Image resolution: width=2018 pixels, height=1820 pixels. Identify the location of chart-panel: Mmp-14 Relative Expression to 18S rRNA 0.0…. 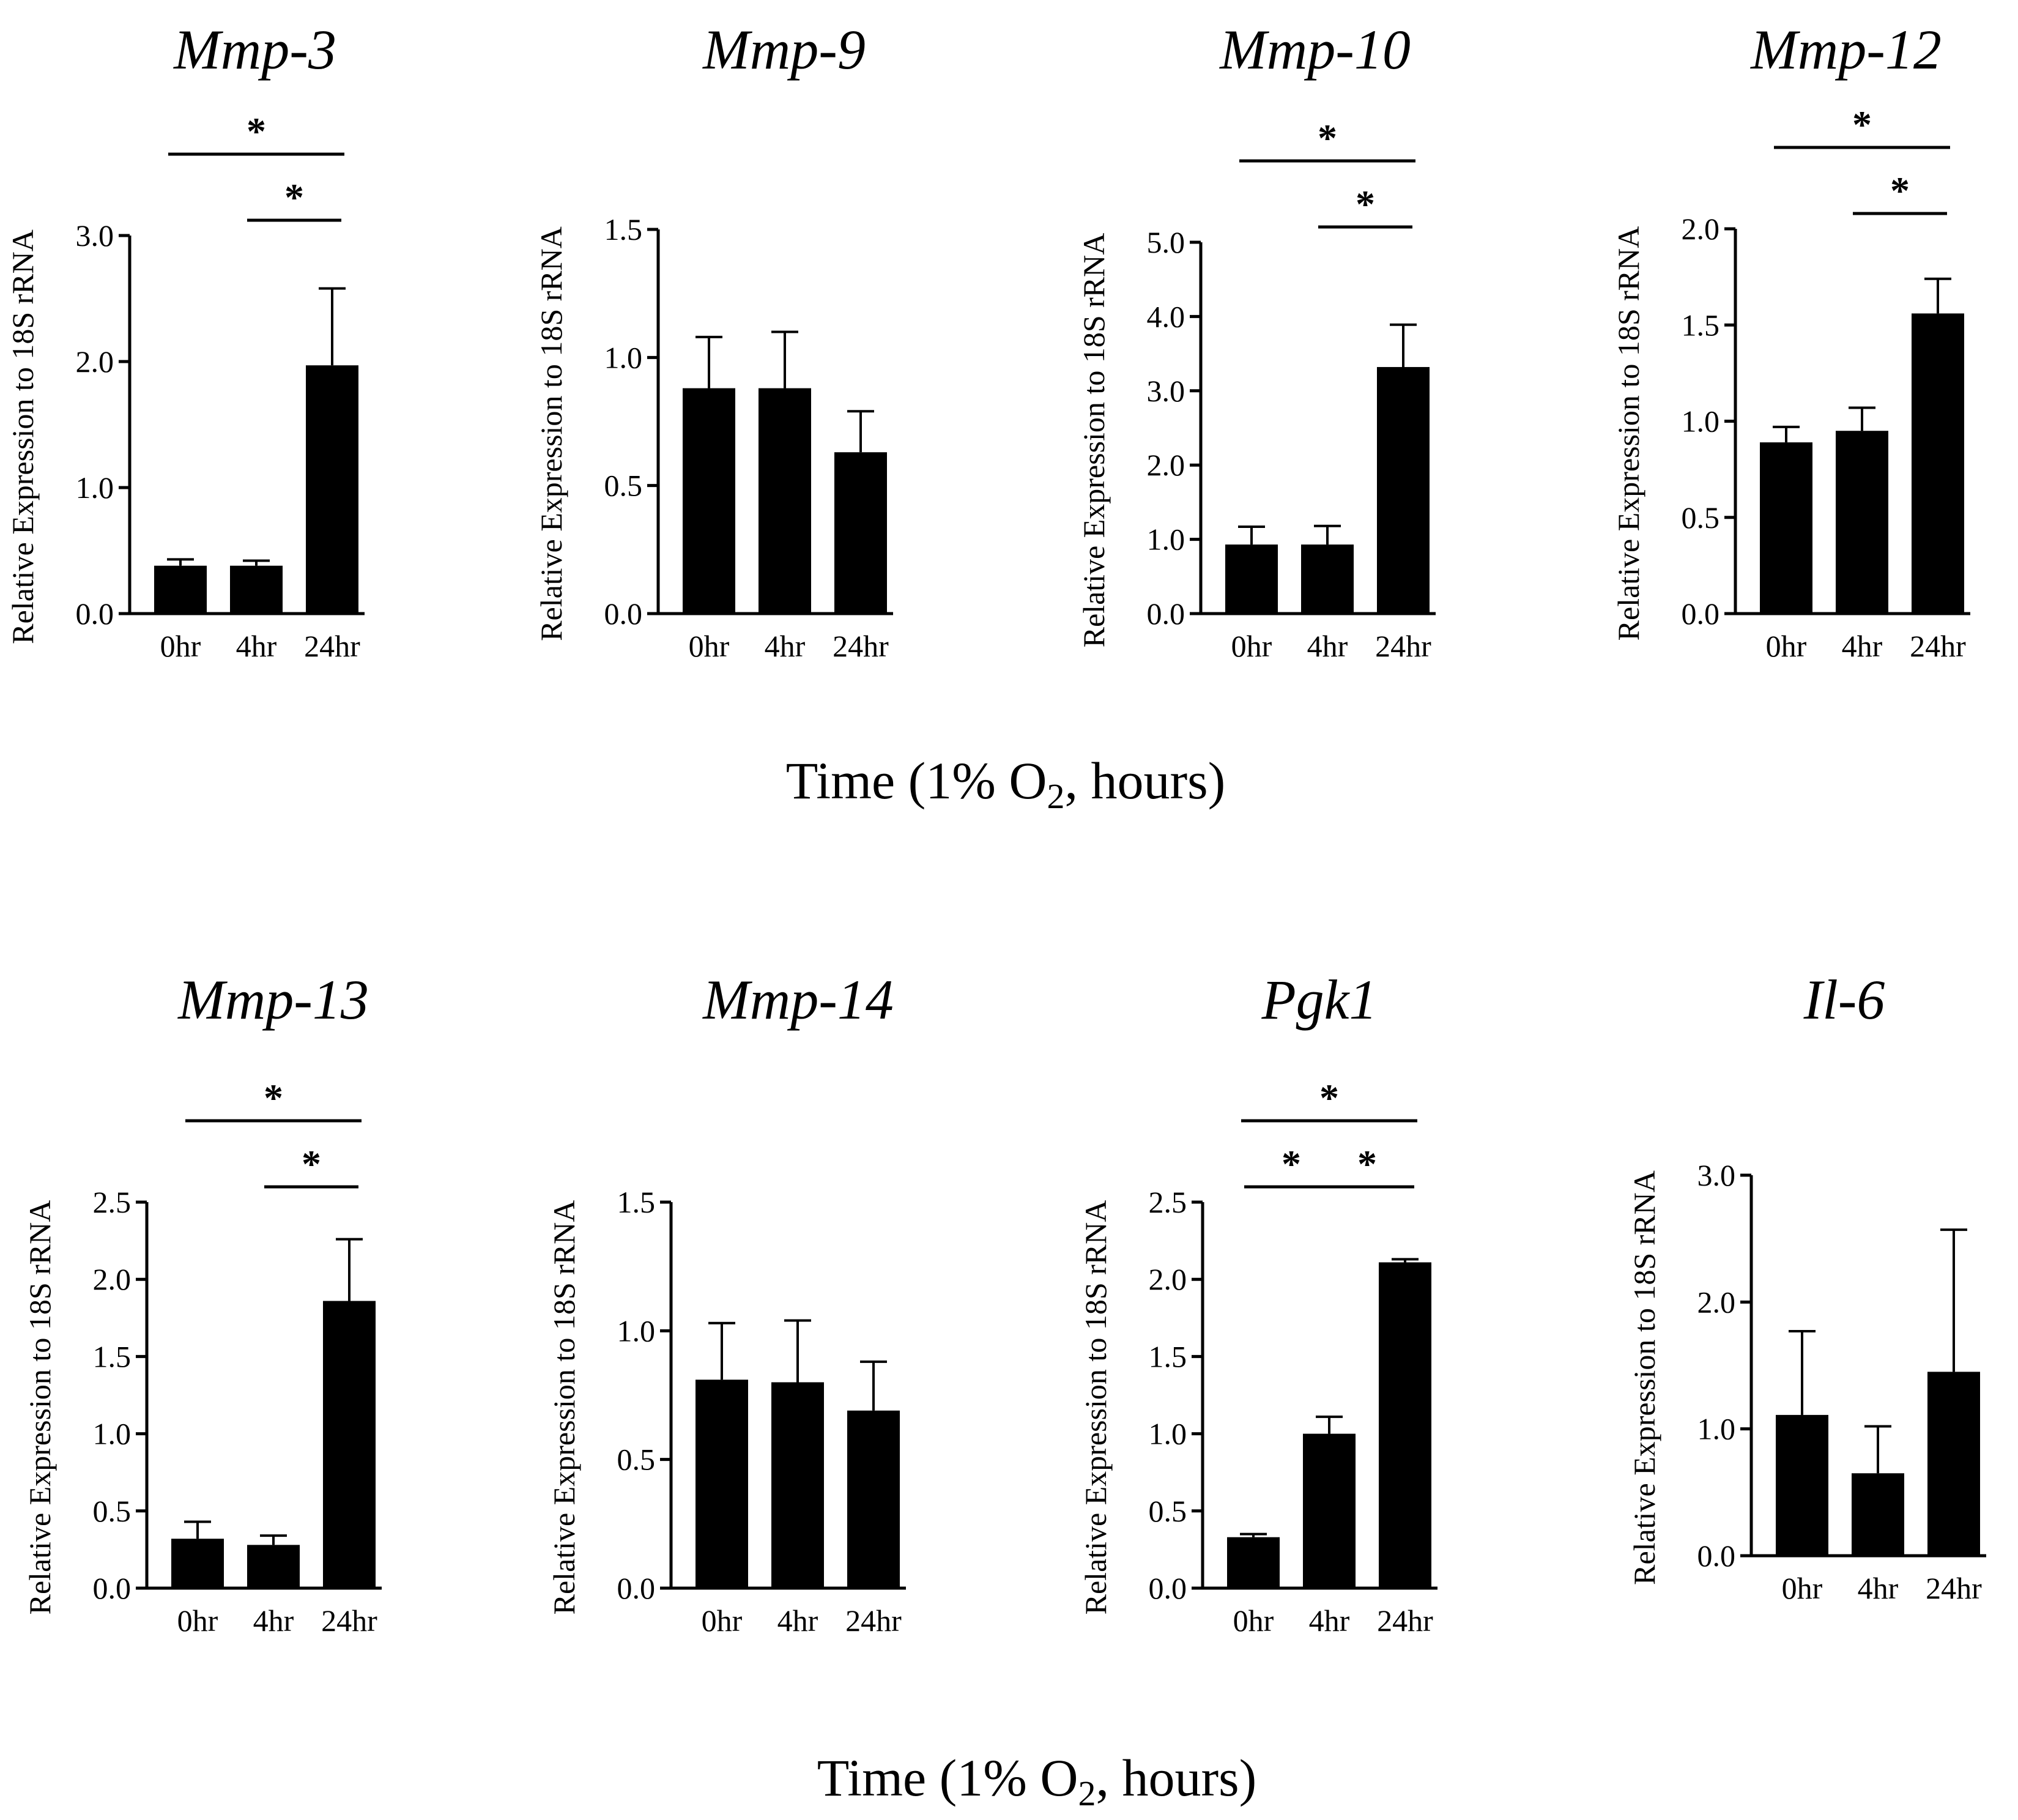
(726, 1303).